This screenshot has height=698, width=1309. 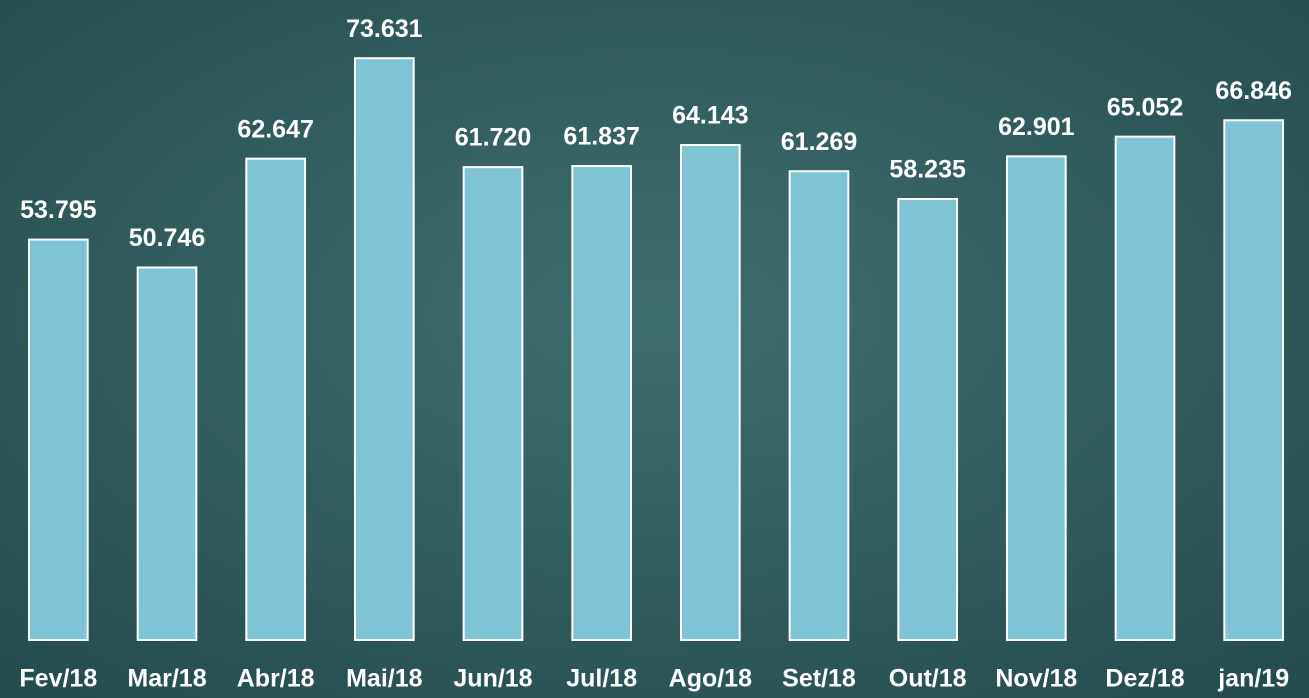 What do you see at coordinates (58, 679) in the screenshot?
I see `x-tick-label: Fev/18` at bounding box center [58, 679].